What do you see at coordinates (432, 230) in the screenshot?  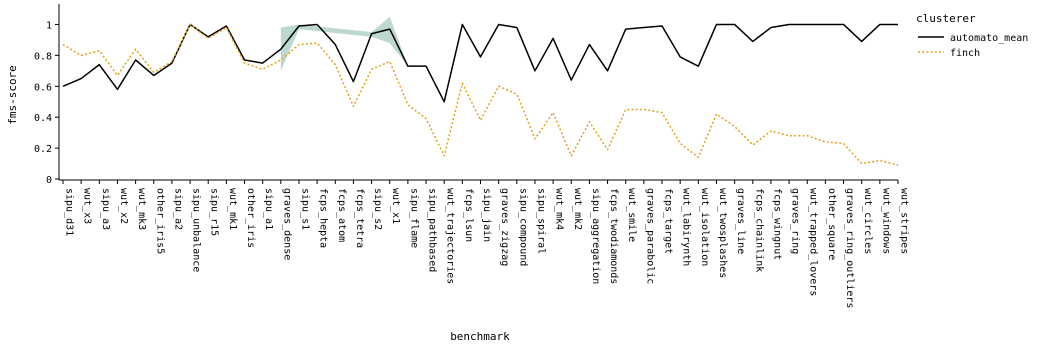 I see `x-tick-label: sipu_pathbased` at bounding box center [432, 230].